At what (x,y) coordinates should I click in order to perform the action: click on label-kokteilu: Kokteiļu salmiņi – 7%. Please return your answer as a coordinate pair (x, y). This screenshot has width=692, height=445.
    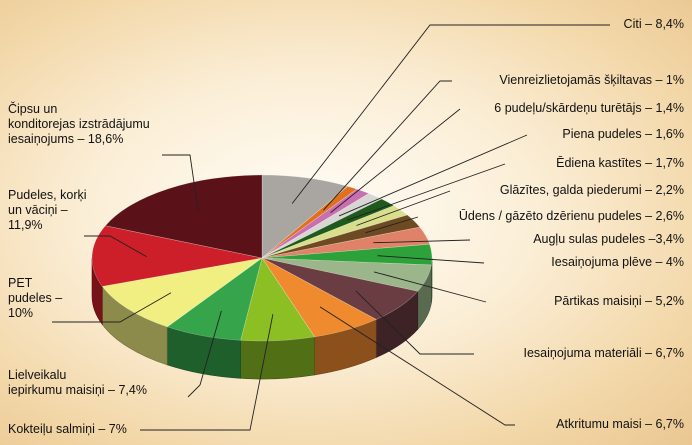
    Looking at the image, I should click on (67, 429).